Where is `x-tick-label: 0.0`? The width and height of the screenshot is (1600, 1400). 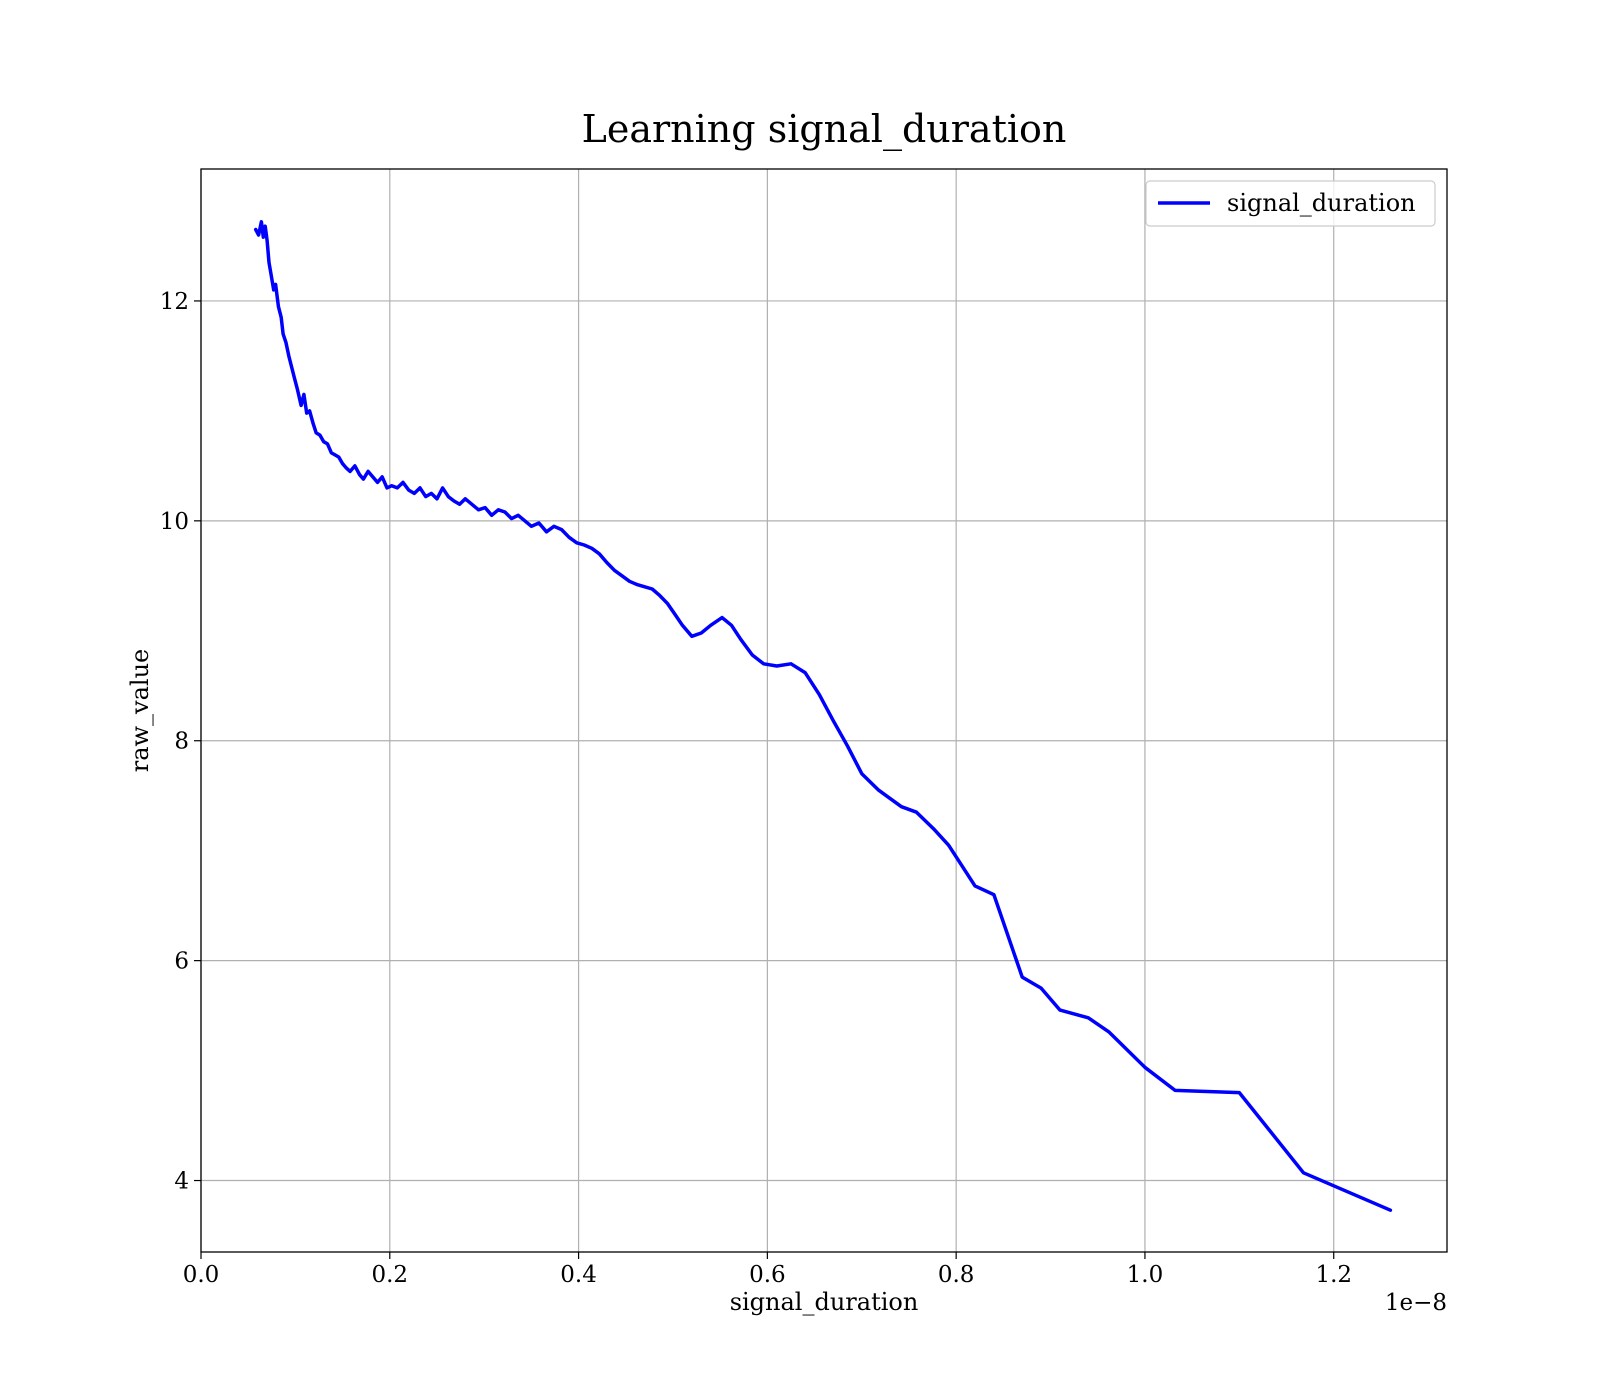
x-tick-label: 0.0 is located at coordinates (201, 1275).